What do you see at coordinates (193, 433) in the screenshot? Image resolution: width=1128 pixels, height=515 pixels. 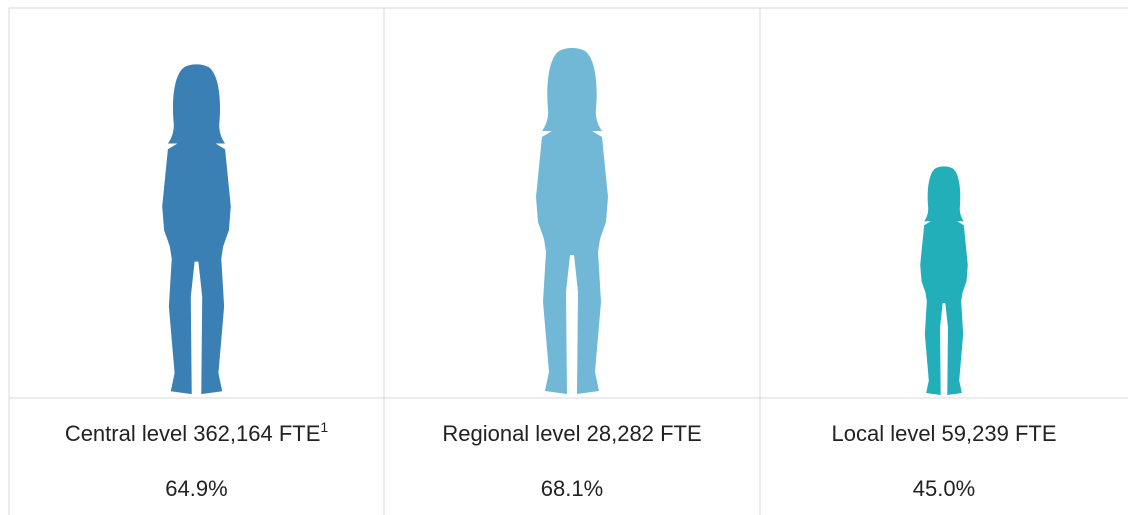 I see `category-text: Central level 362,164 FTE` at bounding box center [193, 433].